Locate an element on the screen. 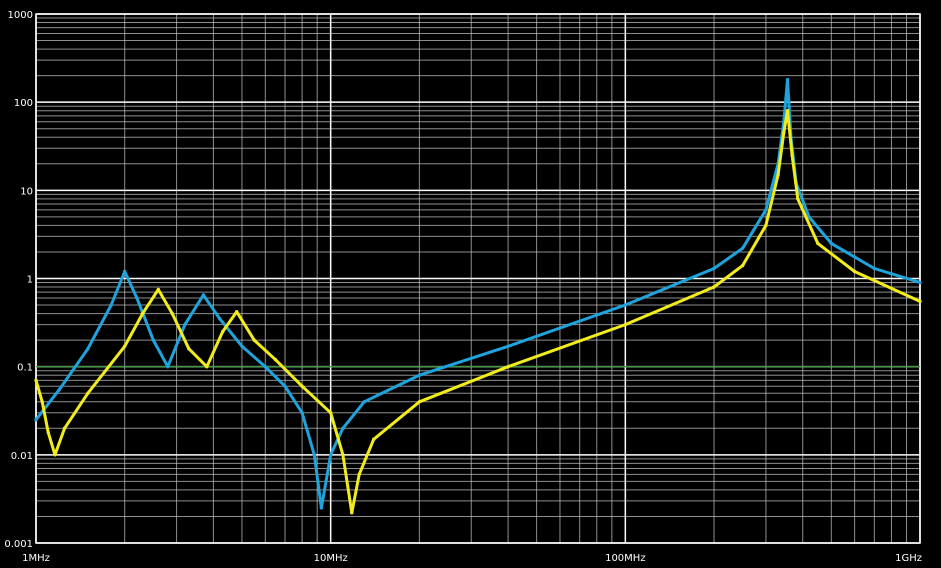 This screenshot has width=941, height=568. x-tick-label: 10MHz is located at coordinates (331, 558).